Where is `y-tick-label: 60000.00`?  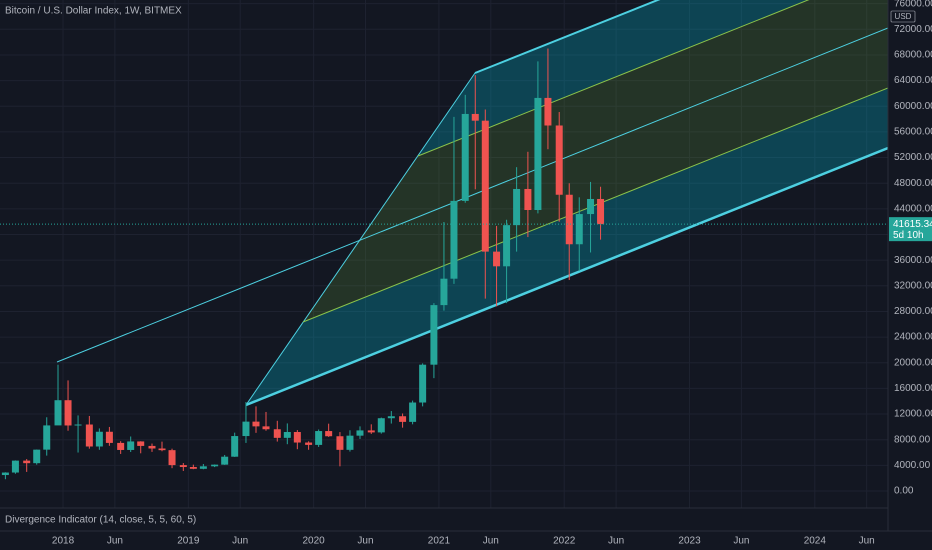
y-tick-label: 60000.00 is located at coordinates (913, 106).